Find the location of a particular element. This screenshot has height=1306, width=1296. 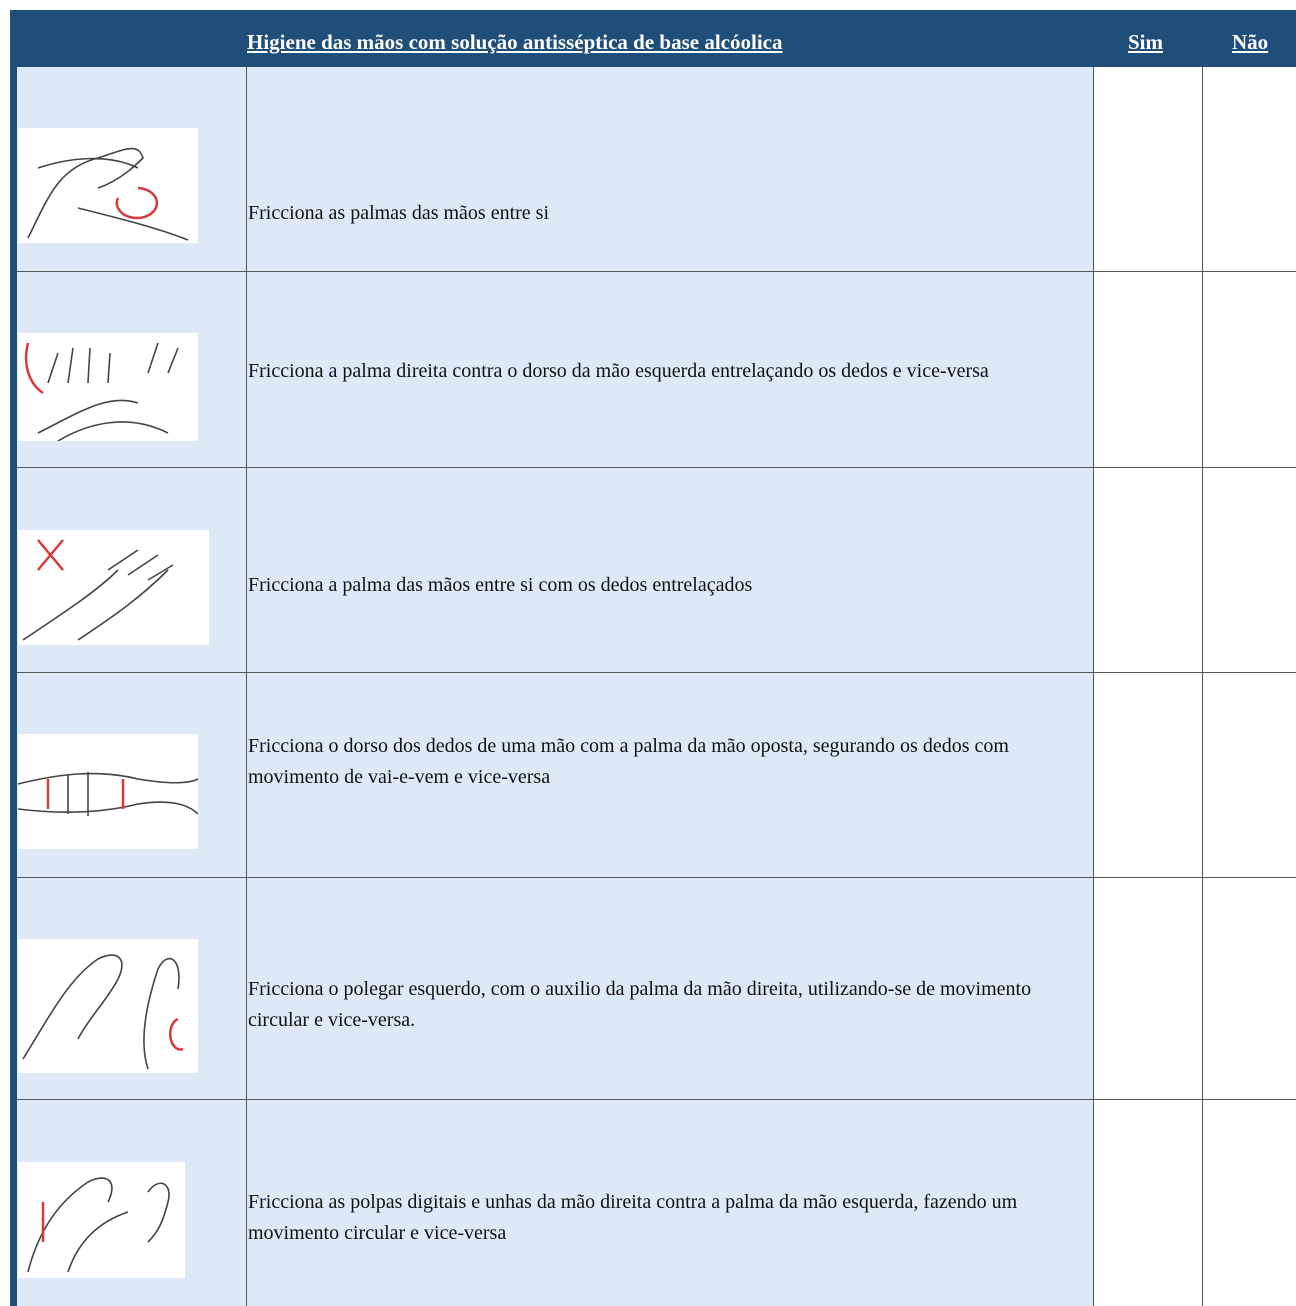

left-strip is located at coordinates (13, 686).